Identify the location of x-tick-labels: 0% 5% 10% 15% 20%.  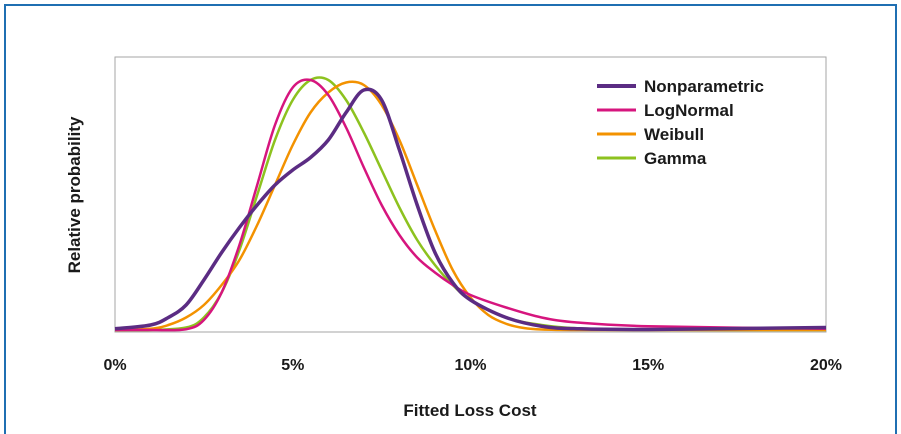
(472, 365).